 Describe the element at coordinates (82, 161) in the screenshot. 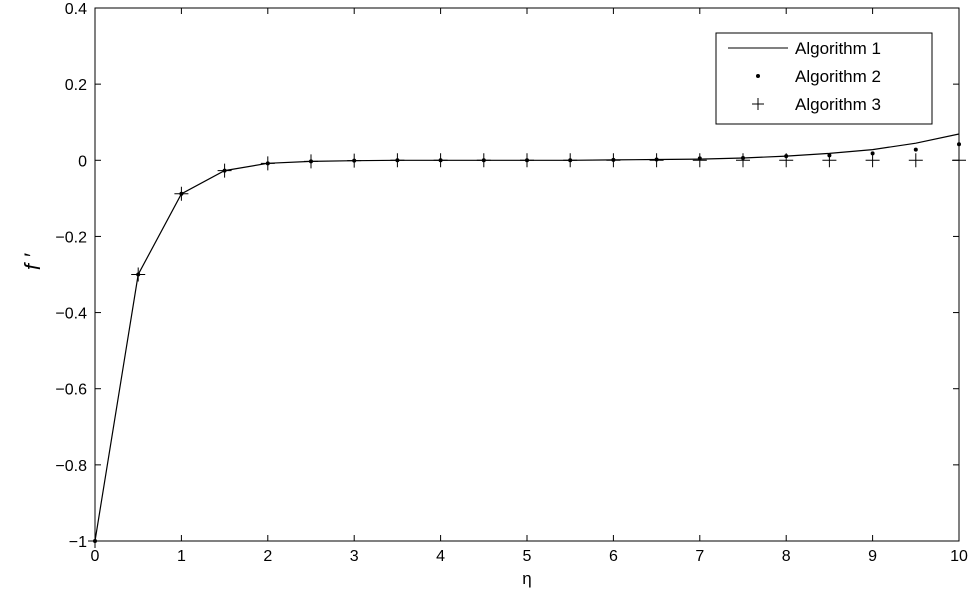

I see `y-tick-label: 0` at that location.